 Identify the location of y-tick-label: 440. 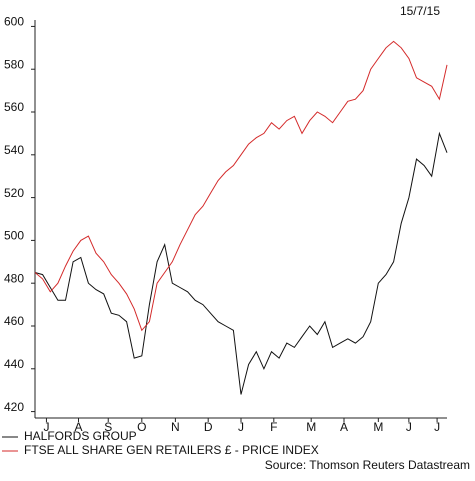
(14, 364).